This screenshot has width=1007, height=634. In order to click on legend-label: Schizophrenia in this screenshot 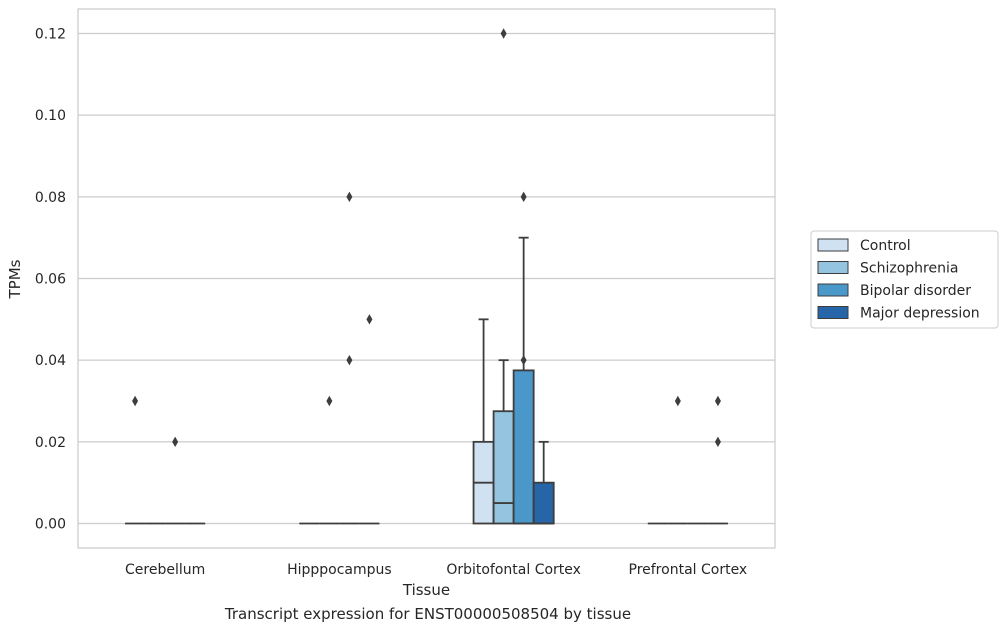, I will do `click(909, 269)`.